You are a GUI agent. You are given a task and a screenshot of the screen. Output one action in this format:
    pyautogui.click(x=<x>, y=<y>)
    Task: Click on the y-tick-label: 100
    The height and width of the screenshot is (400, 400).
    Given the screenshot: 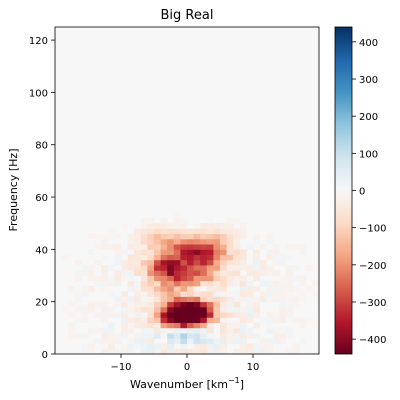 What is the action you would take?
    pyautogui.click(x=38, y=93)
    